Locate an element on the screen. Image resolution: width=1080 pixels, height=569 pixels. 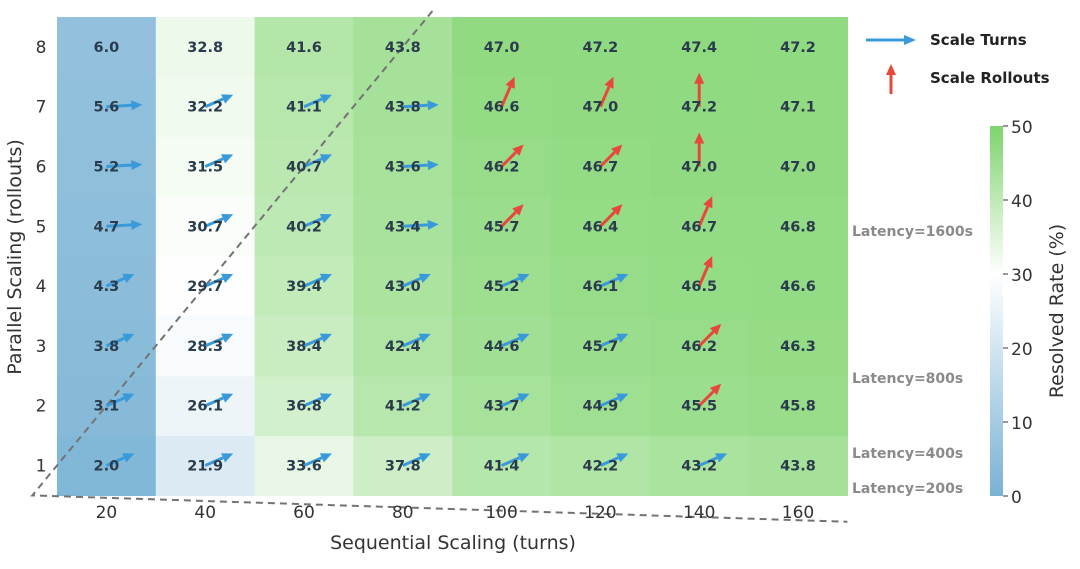
x-tick-label: 80 is located at coordinates (403, 513).